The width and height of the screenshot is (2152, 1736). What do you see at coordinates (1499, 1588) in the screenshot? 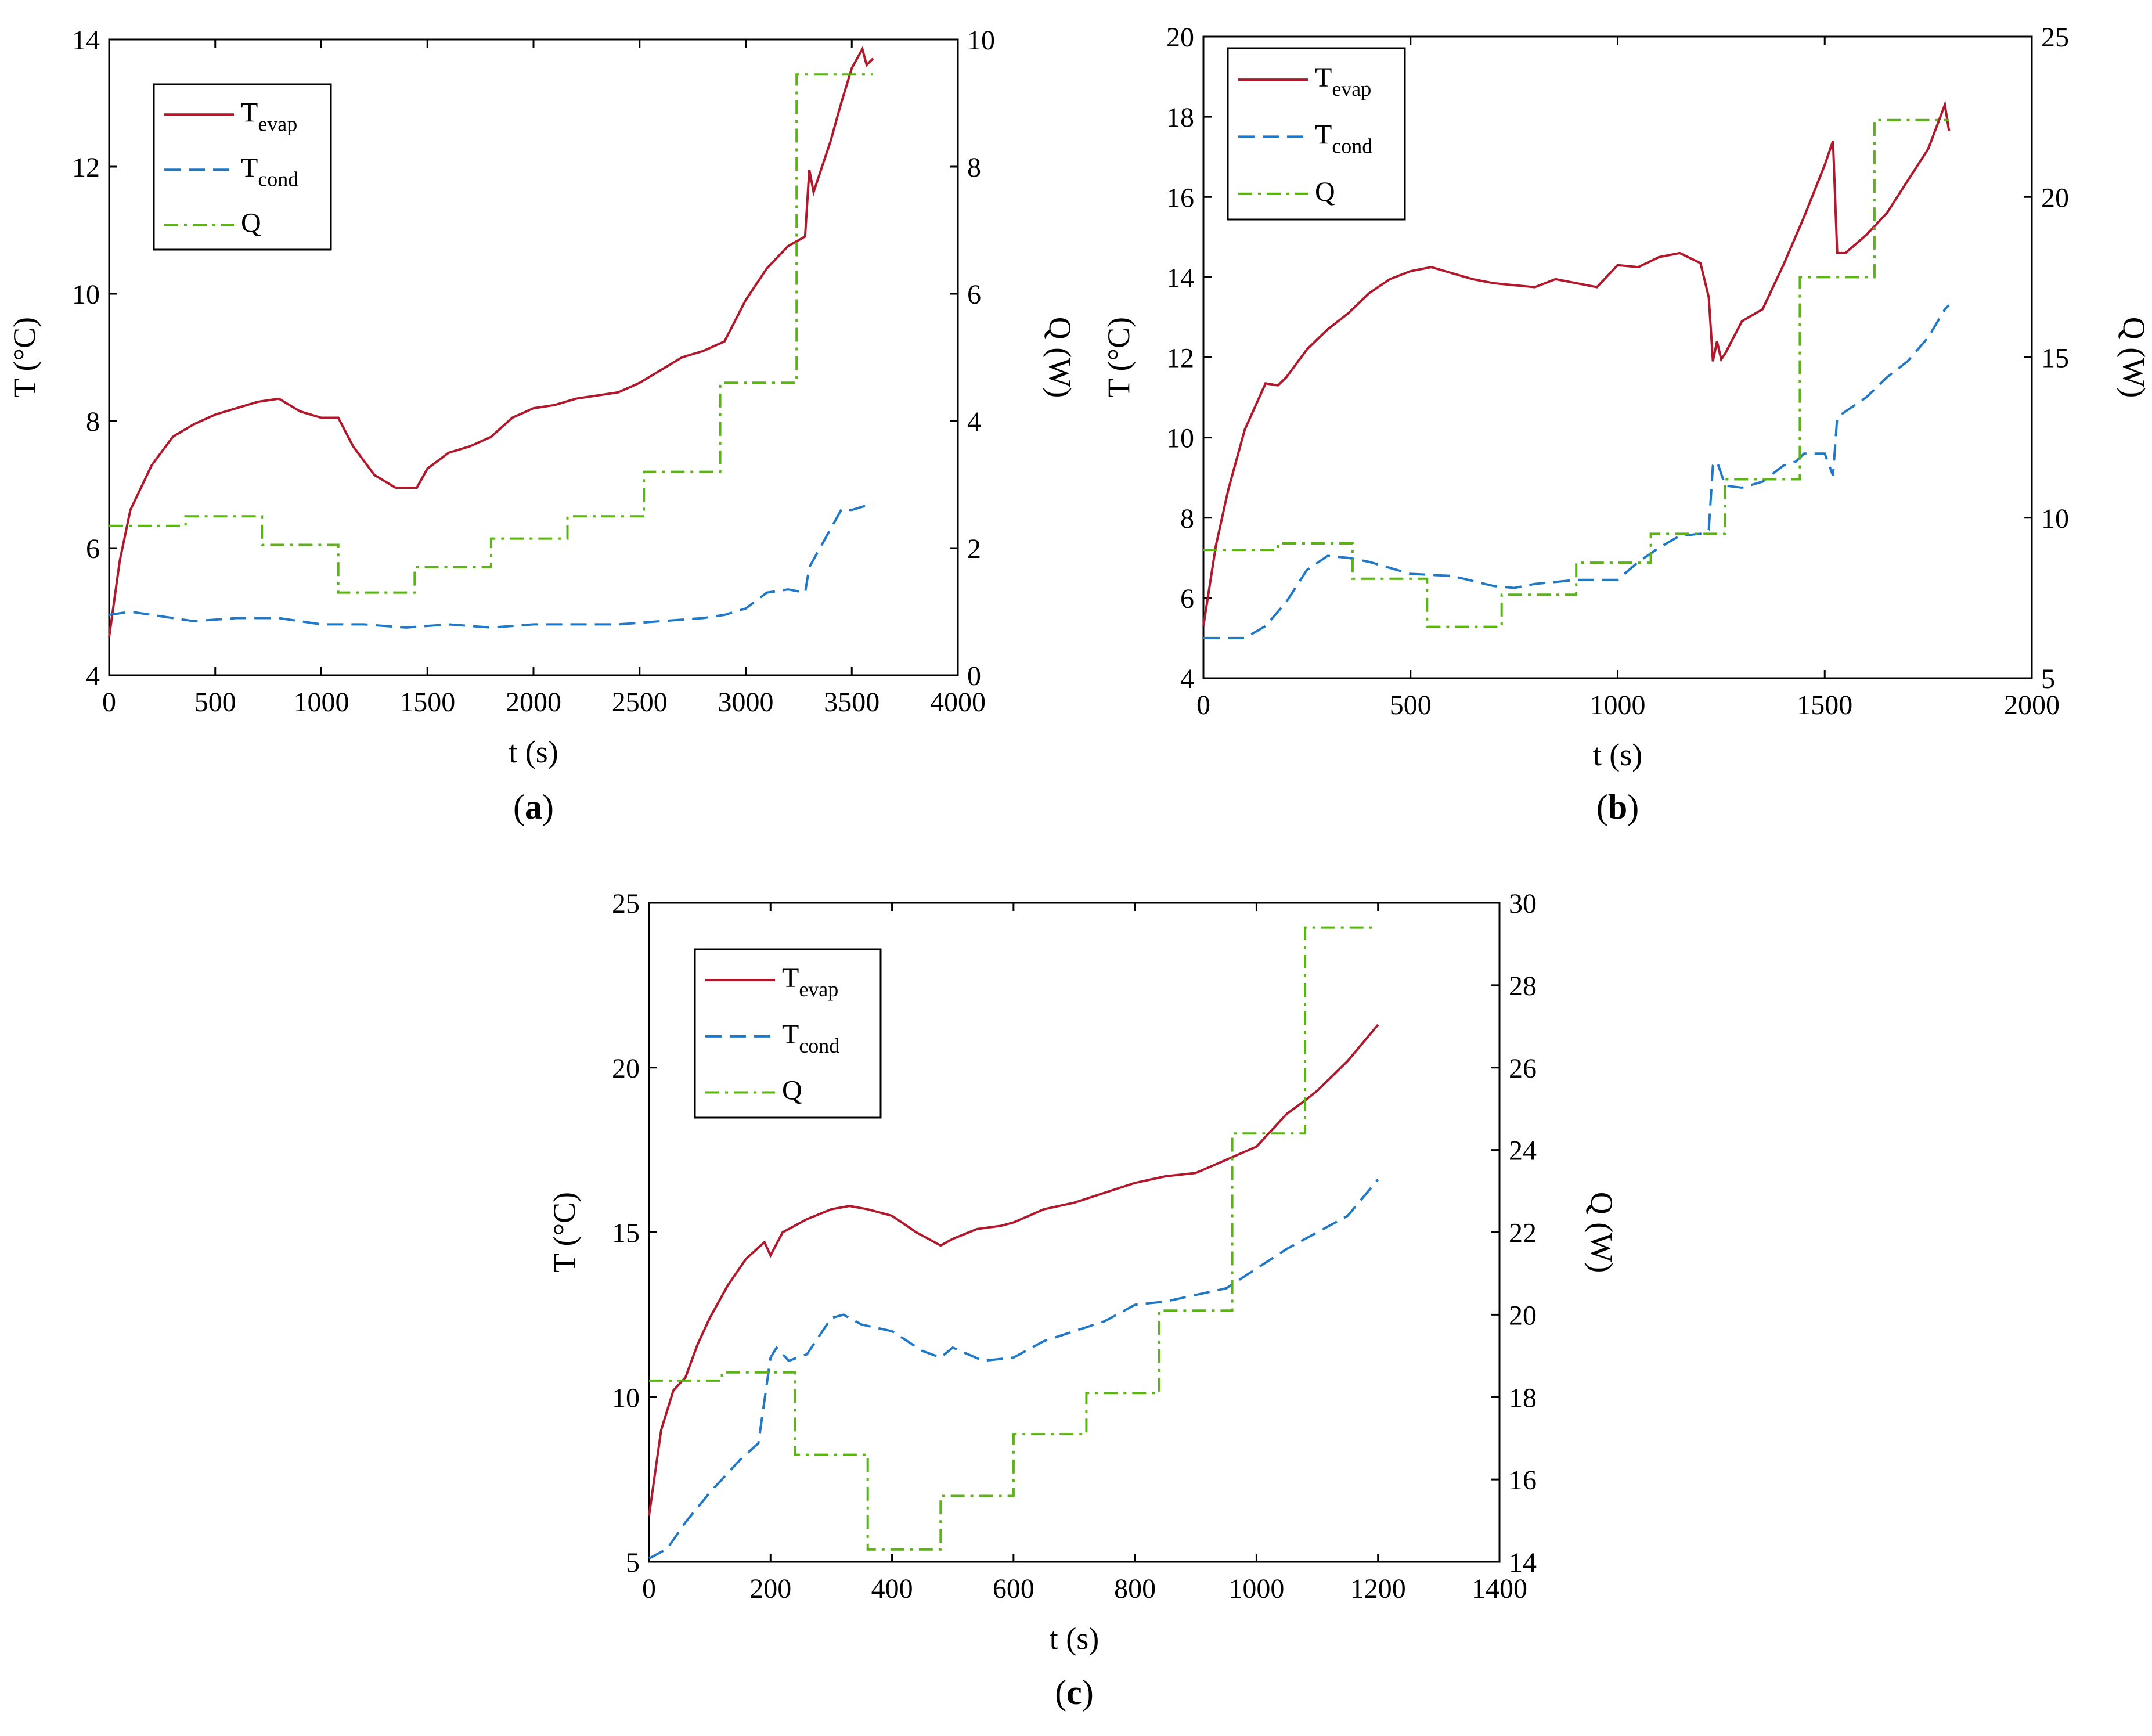
I see `x-tick-label: 1400` at bounding box center [1499, 1588].